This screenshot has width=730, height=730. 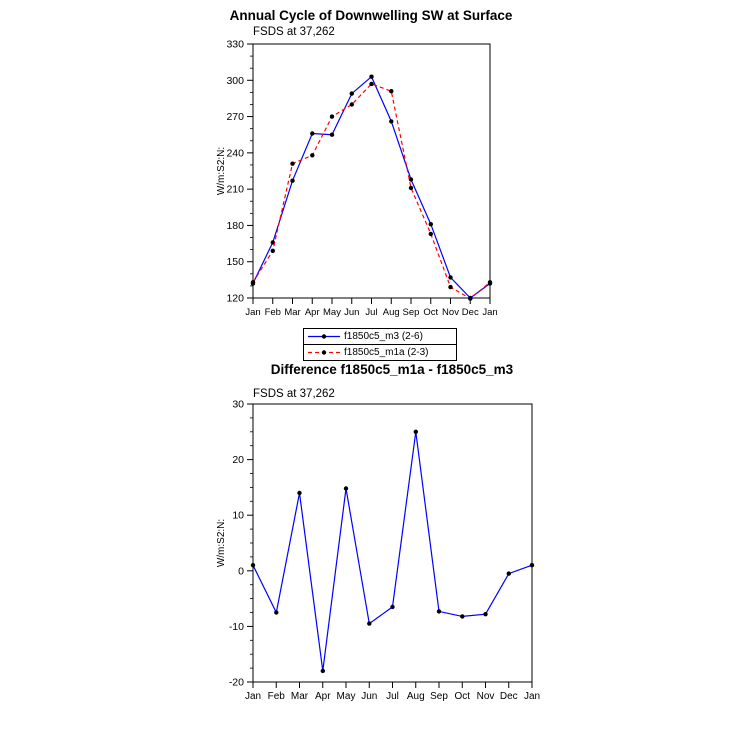 I want to click on y-tick-label: -10, so click(x=236, y=627).